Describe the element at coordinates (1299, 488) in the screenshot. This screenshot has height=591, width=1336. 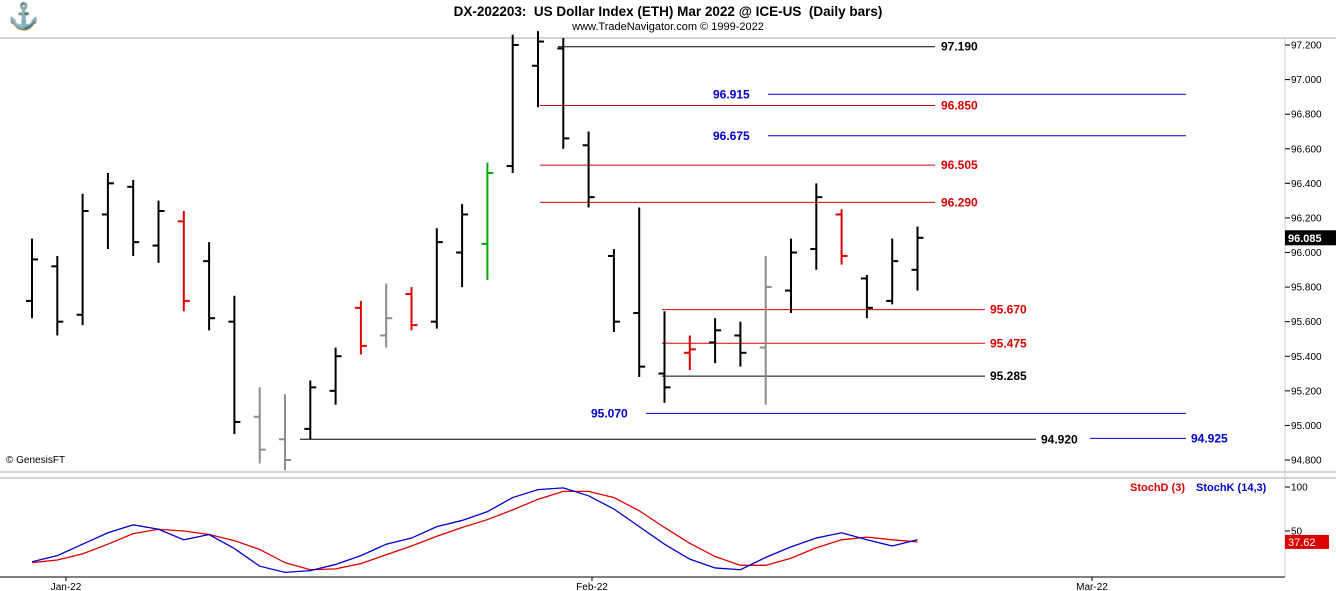
I see `stoch-scale-label: 100` at that location.